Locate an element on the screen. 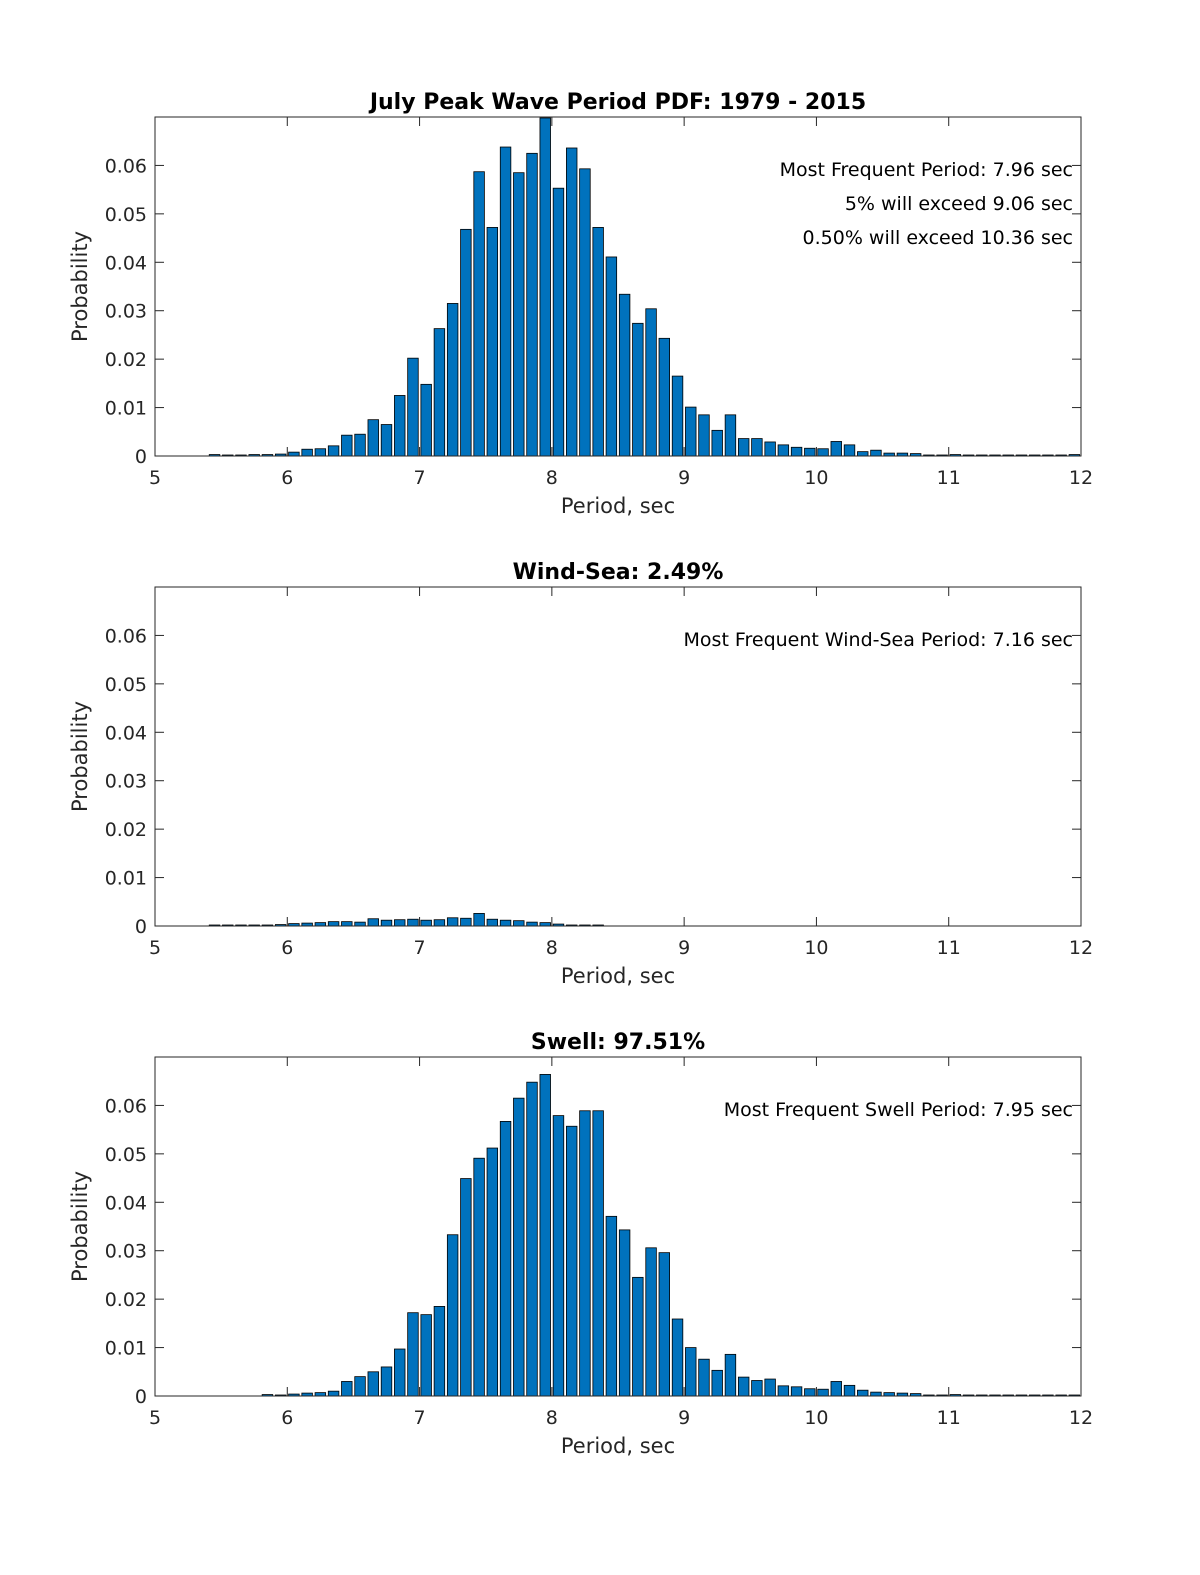  chart-title: Wind-Sea: 2.49% is located at coordinates (618, 572).